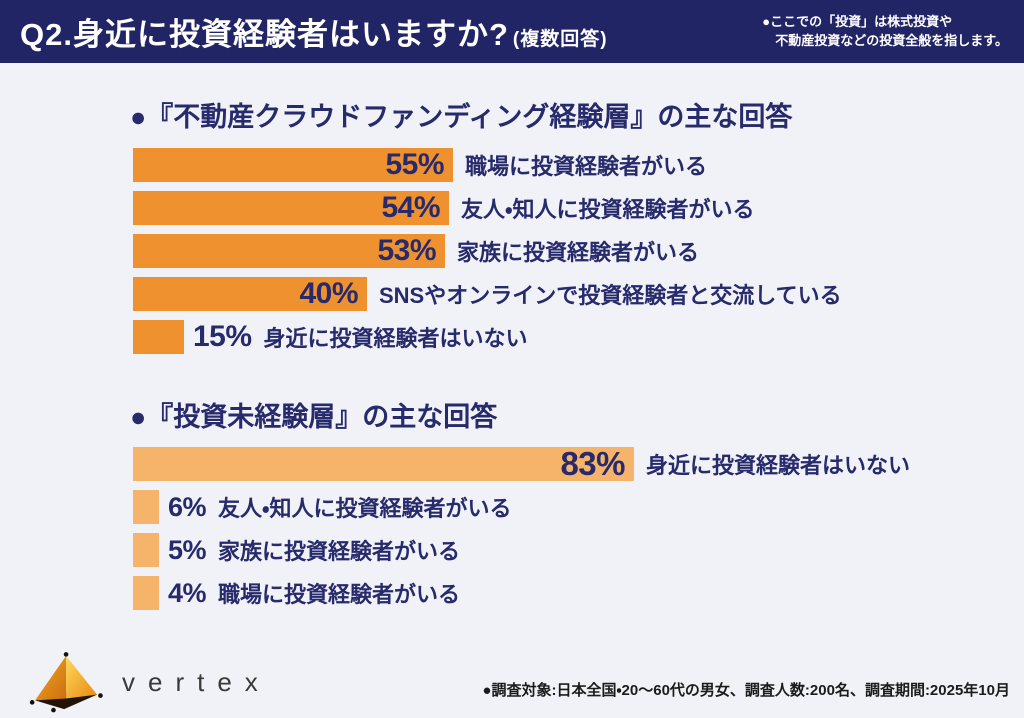 The image size is (1024, 718). Describe the element at coordinates (250, 294) in the screenshot. I see `bar: 40%` at that location.